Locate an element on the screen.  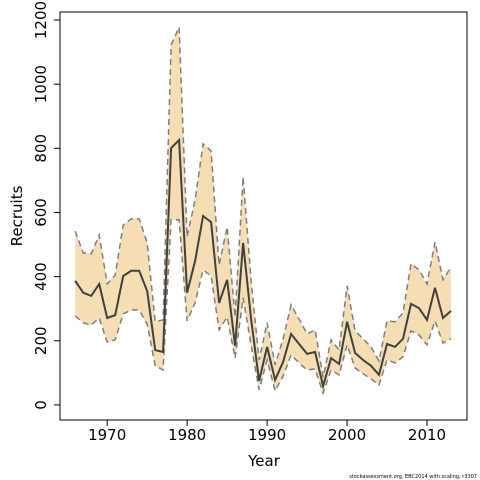
y-tick-label: 1000 is located at coordinates (41, 84).